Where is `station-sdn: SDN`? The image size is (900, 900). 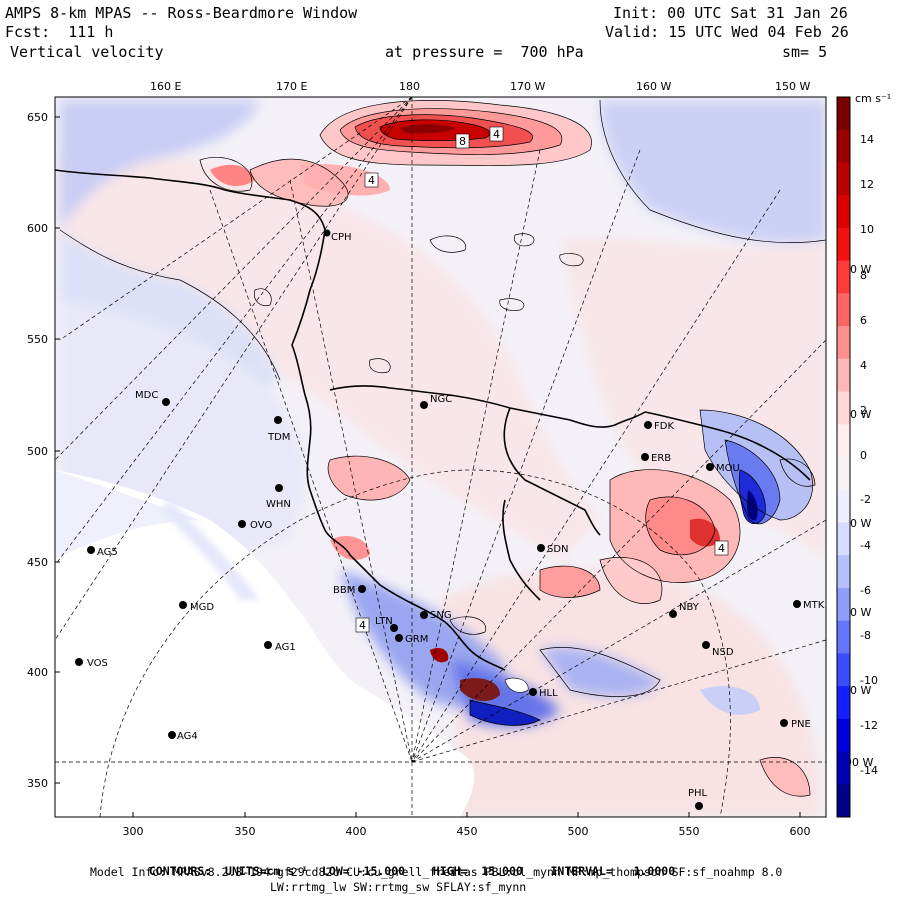 station-sdn: SDN is located at coordinates (553, 549).